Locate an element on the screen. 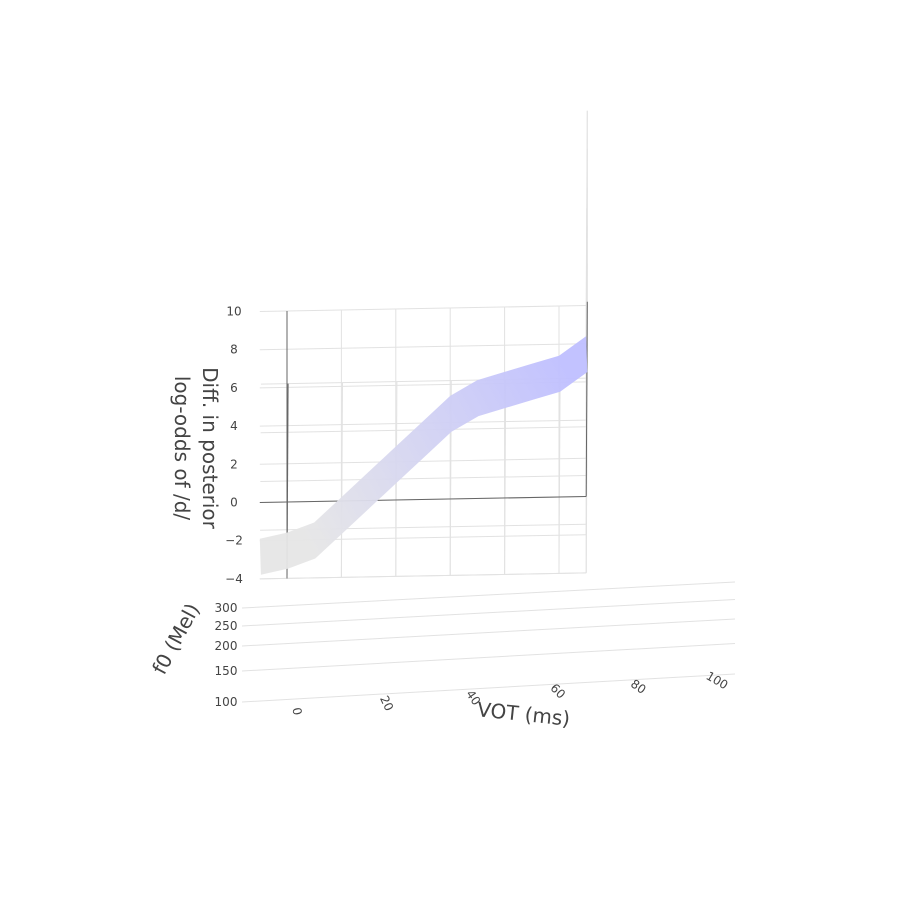 This screenshot has width=900, height=900. x-tick-label: 0 is located at coordinates (296, 711).